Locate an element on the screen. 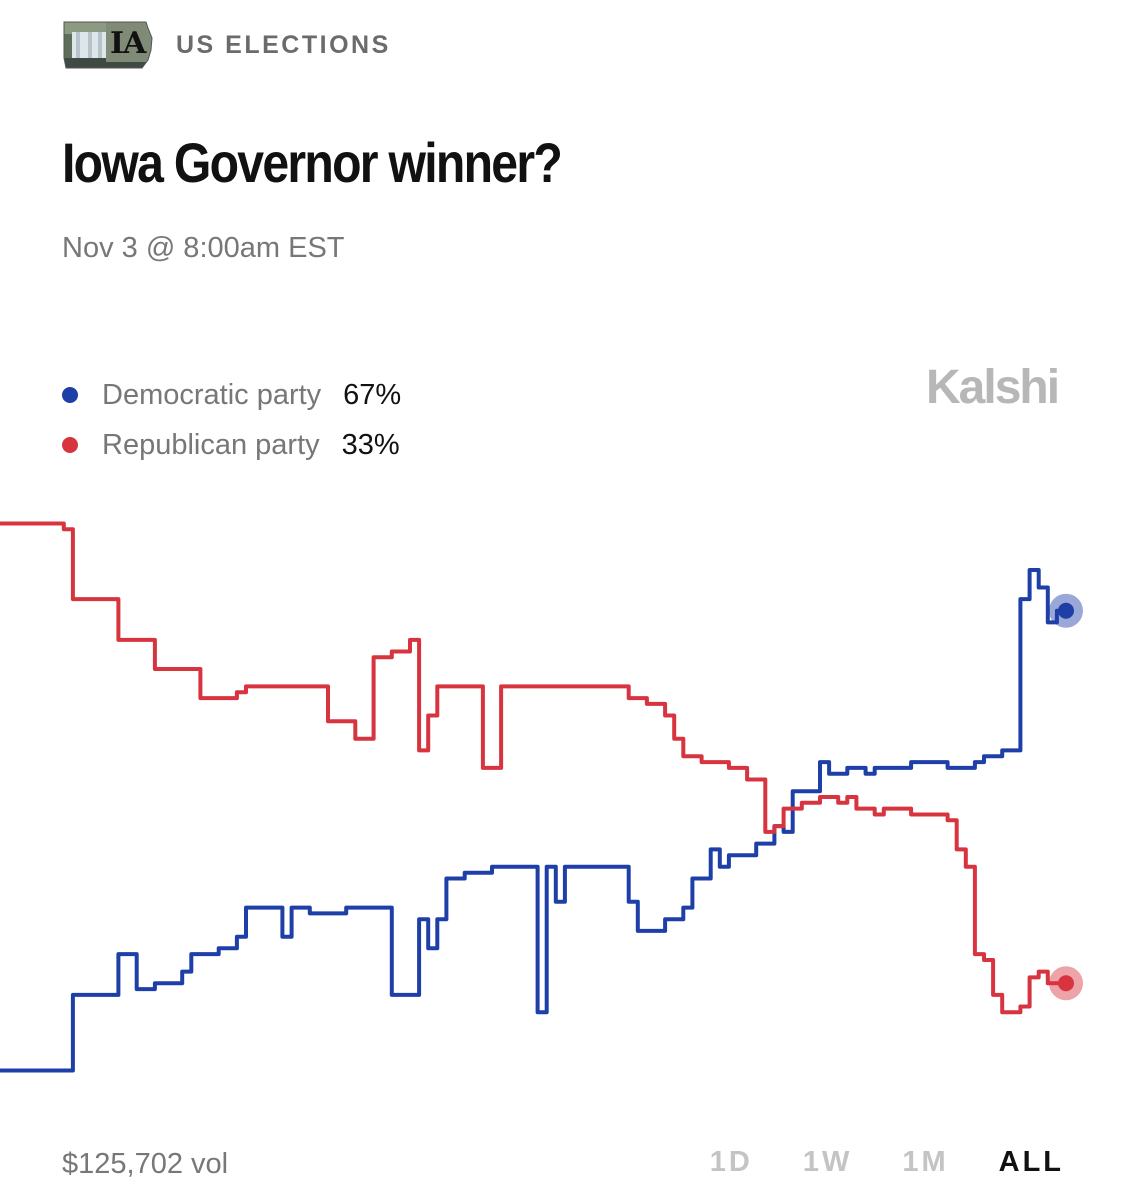  market-header: IA US ELECTIONS is located at coordinates (226, 45).